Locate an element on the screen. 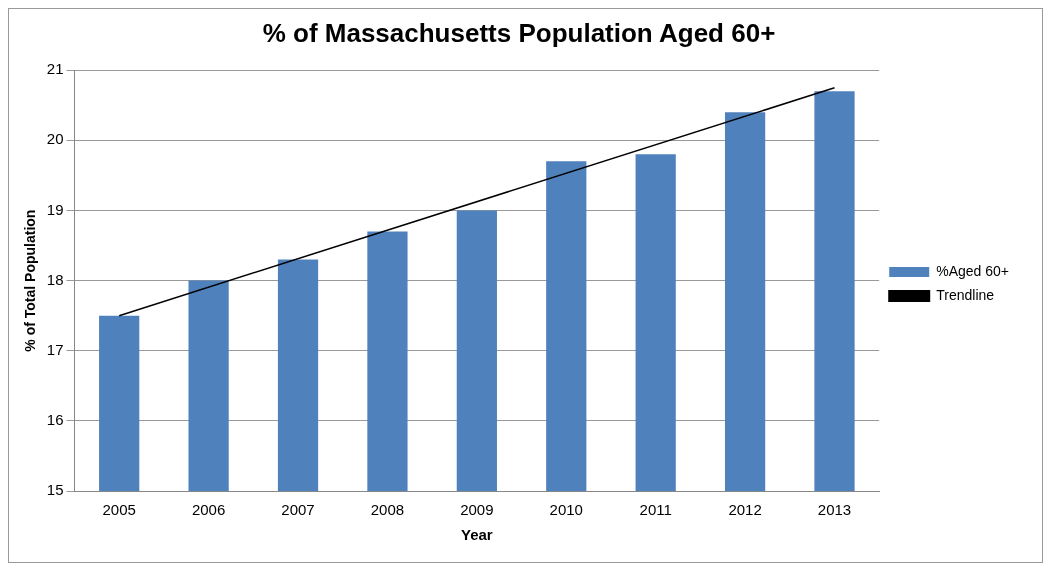 Image resolution: width=1055 pixels, height=575 pixels. legend-label: %Aged 60+ is located at coordinates (973, 270).